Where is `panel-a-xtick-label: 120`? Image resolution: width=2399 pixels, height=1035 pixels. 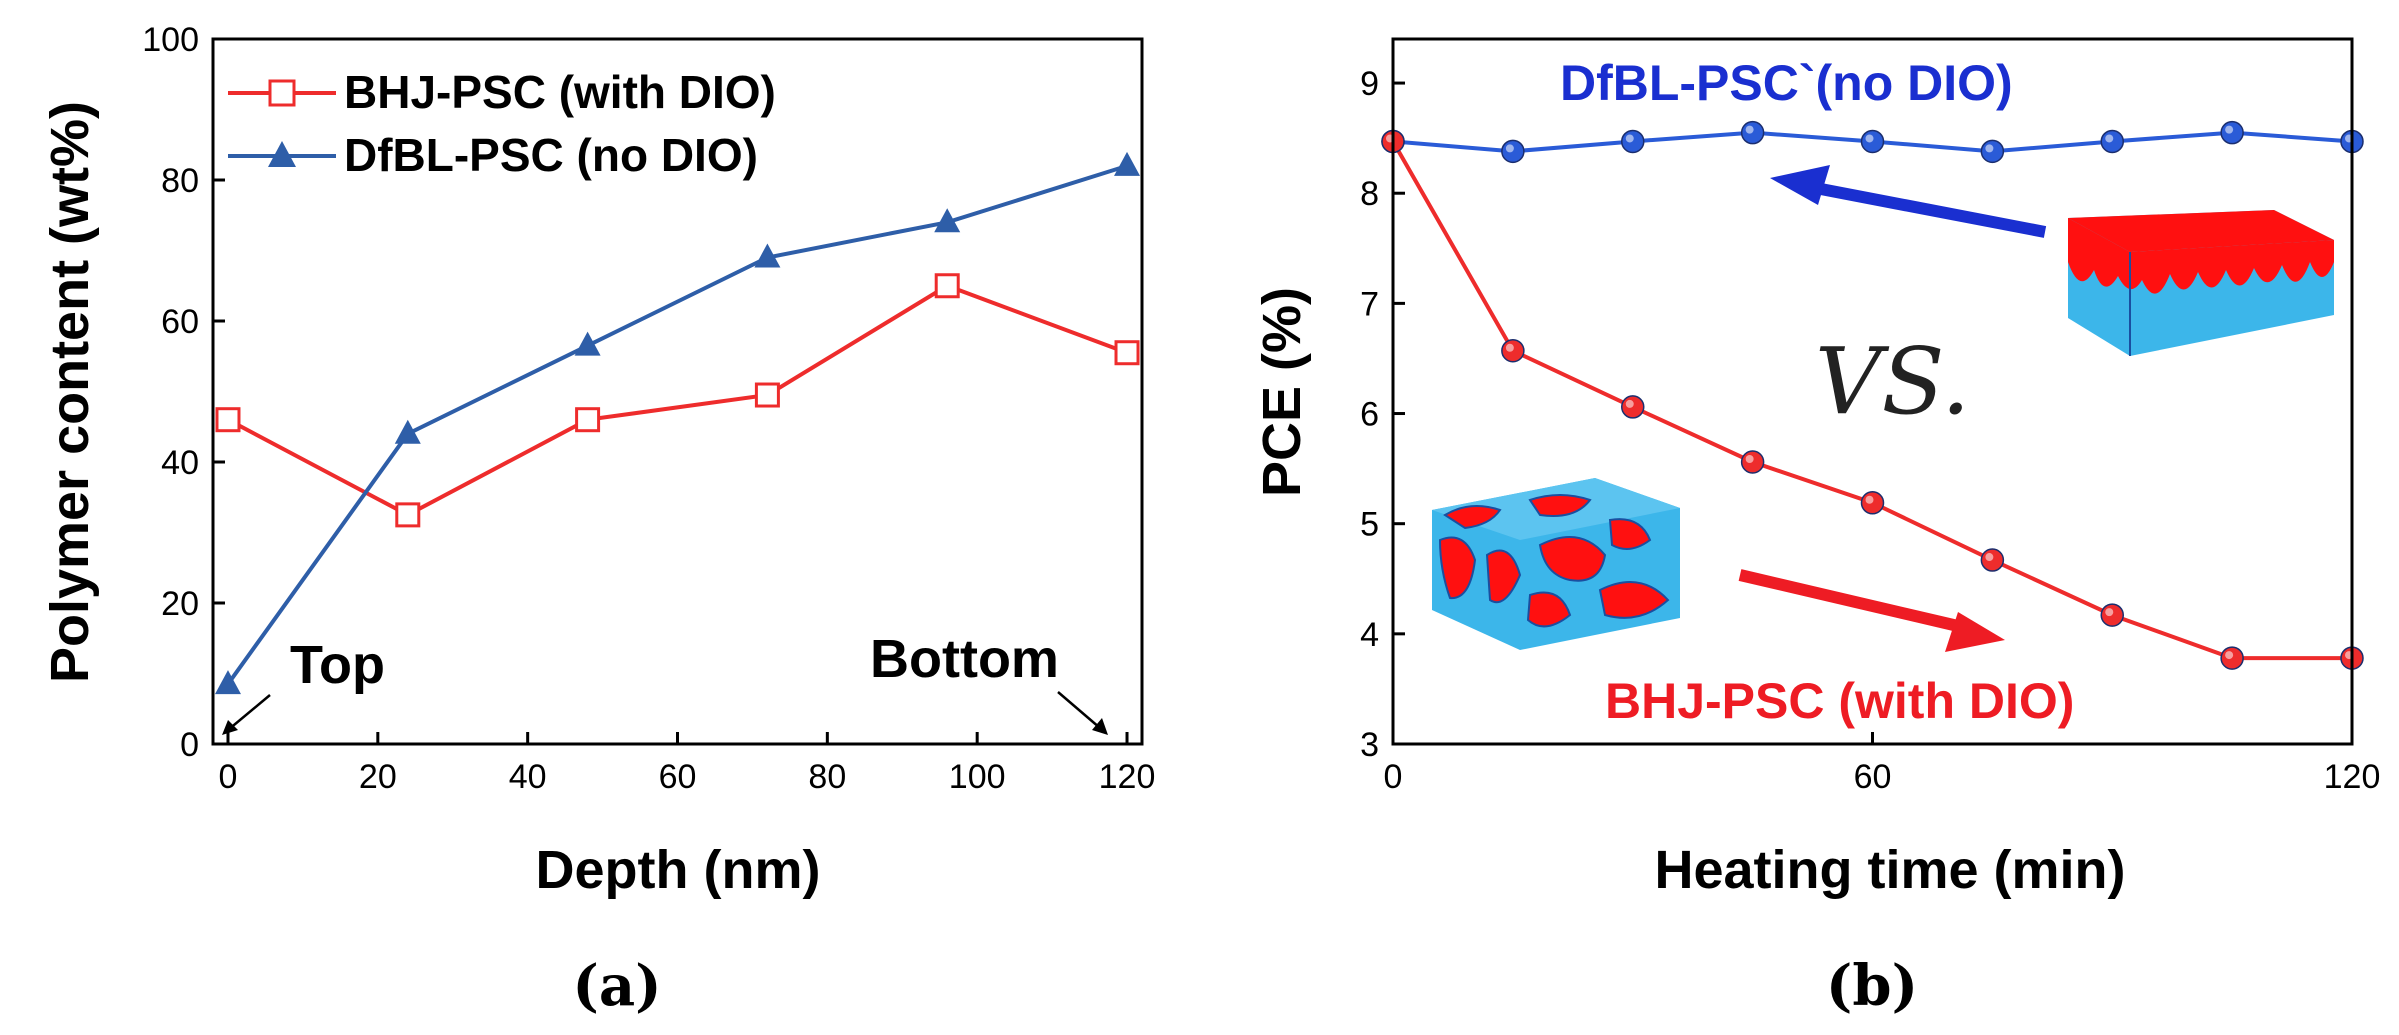
panel-a-xtick-label: 120 is located at coordinates (1127, 777).